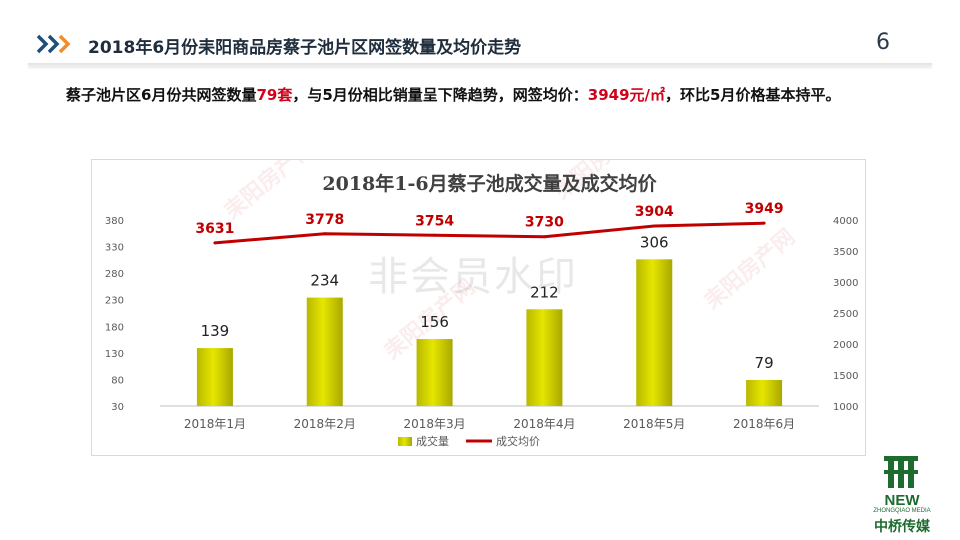  What do you see at coordinates (845, 283) in the screenshot?
I see `y-right-tick-label: 3000` at bounding box center [845, 283].